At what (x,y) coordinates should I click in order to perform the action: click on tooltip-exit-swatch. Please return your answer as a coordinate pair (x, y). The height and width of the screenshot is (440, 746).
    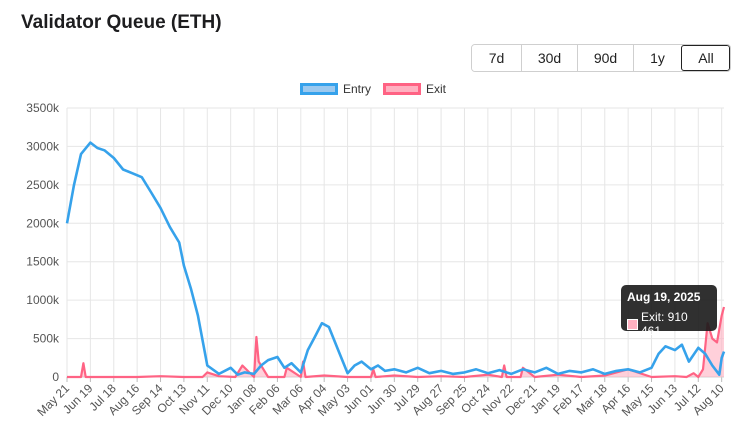
    Looking at the image, I should click on (632, 324).